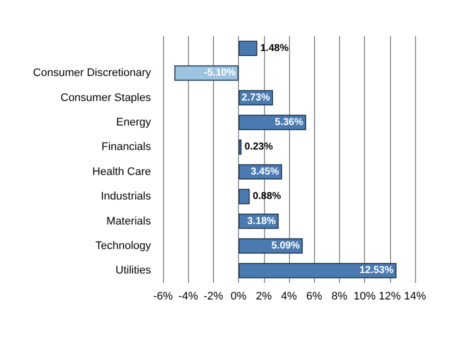  I want to click on x-tick-label: 12%, so click(390, 296).